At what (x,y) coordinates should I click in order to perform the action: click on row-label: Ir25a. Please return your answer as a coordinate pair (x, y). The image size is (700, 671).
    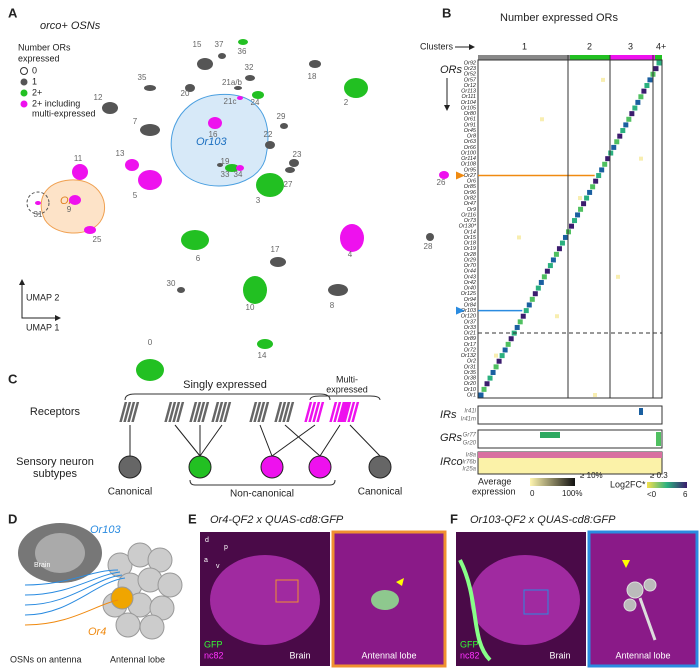
    Looking at the image, I should click on (469, 470).